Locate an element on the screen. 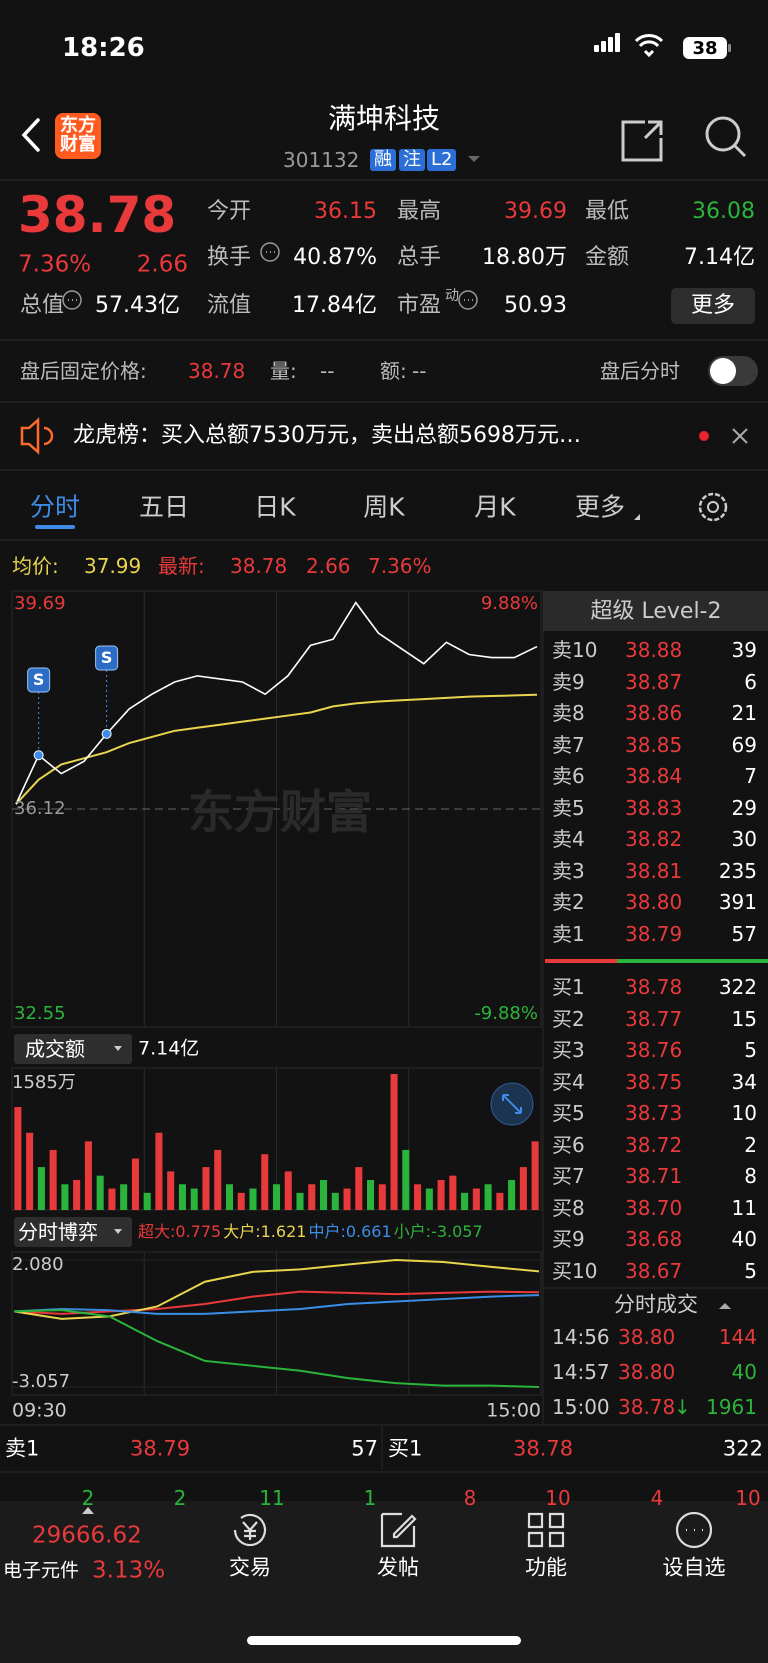 This screenshot has width=768, height=1663. share-button is located at coordinates (642, 141).